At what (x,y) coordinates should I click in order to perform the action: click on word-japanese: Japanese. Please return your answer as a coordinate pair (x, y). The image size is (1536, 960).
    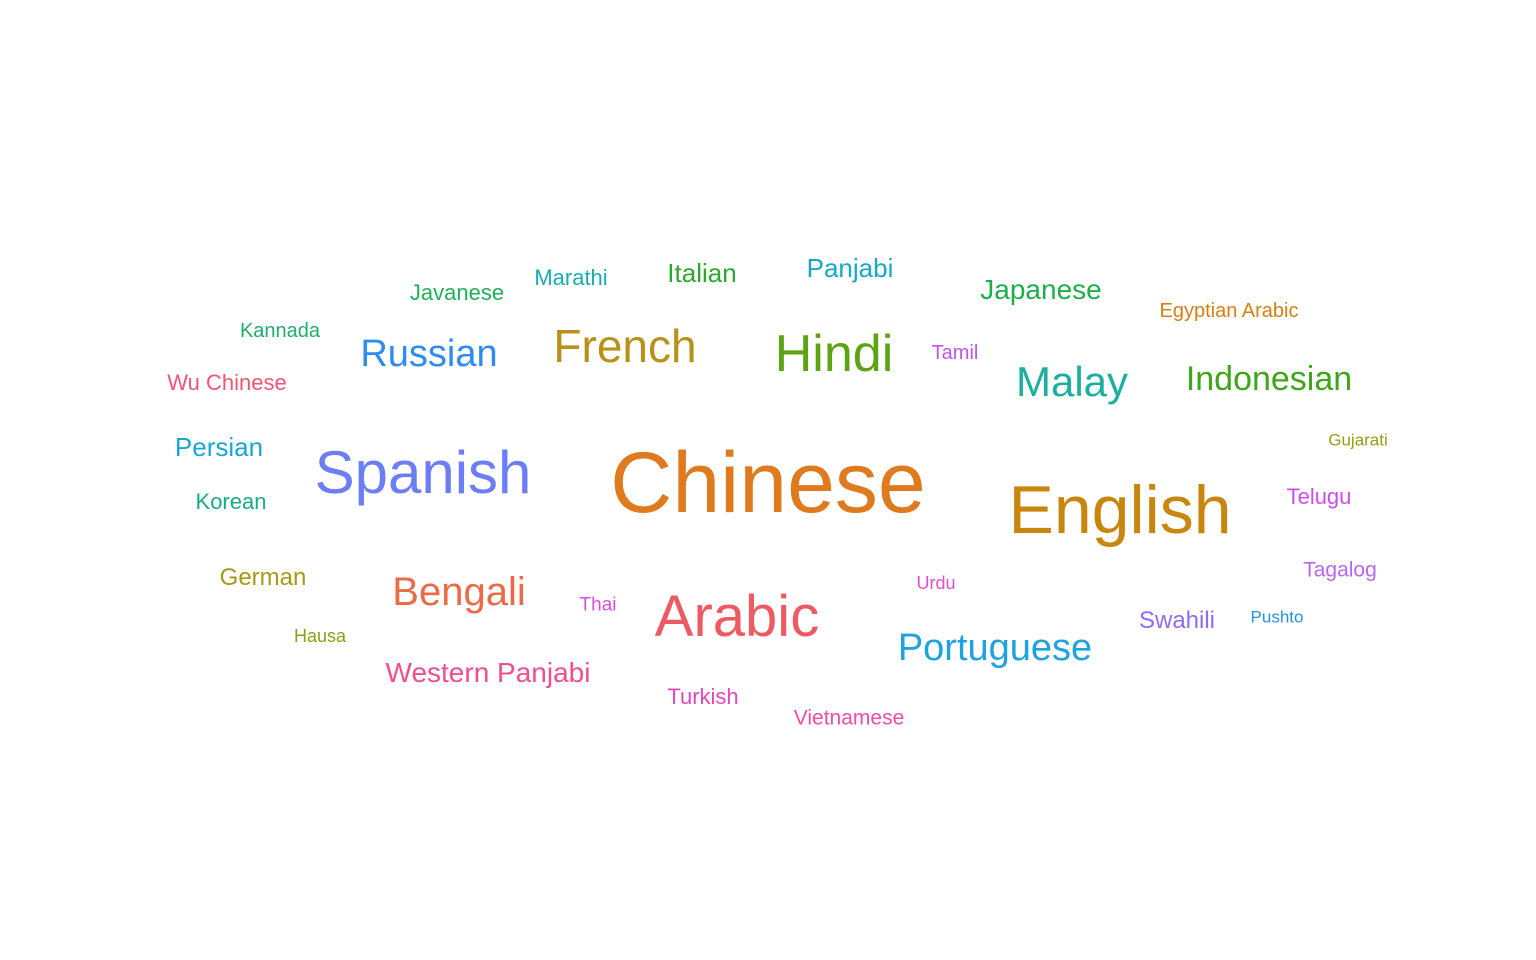
    Looking at the image, I should click on (1041, 289).